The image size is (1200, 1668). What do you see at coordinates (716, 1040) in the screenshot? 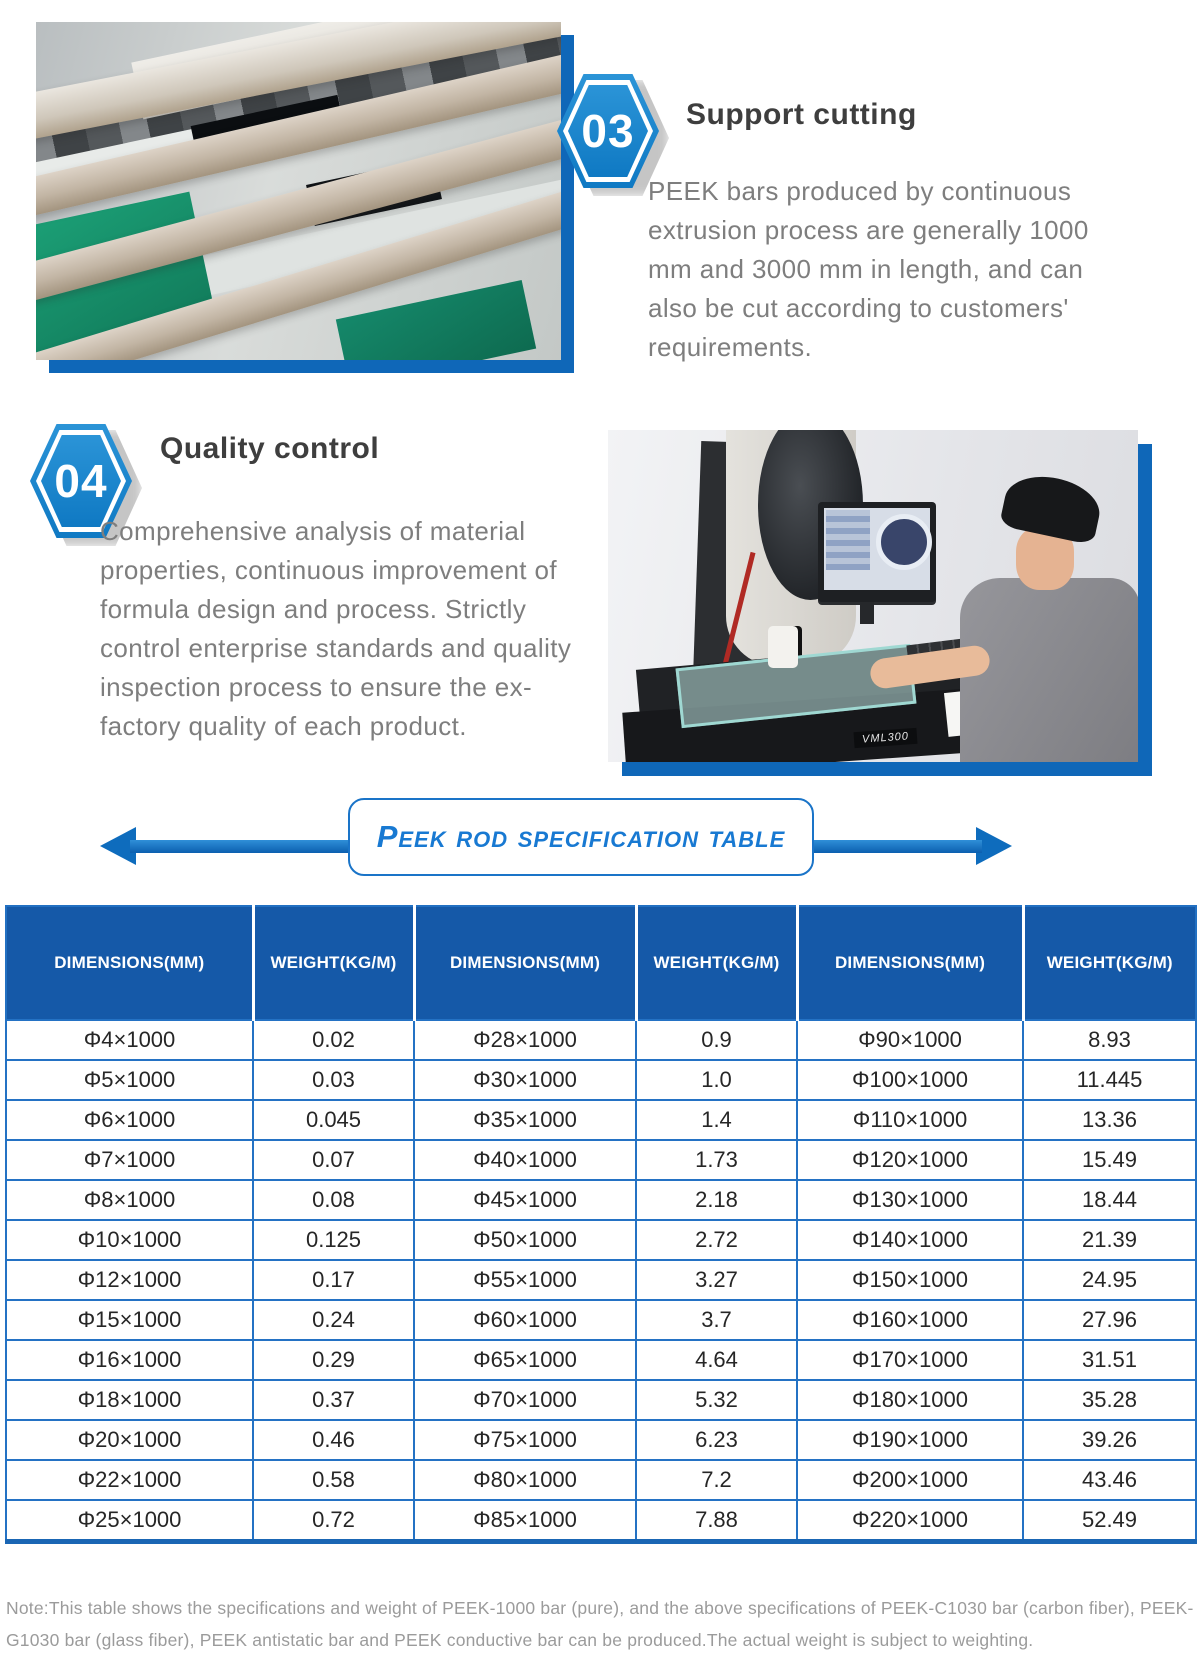
I see `spec-cell: 0.9` at bounding box center [716, 1040].